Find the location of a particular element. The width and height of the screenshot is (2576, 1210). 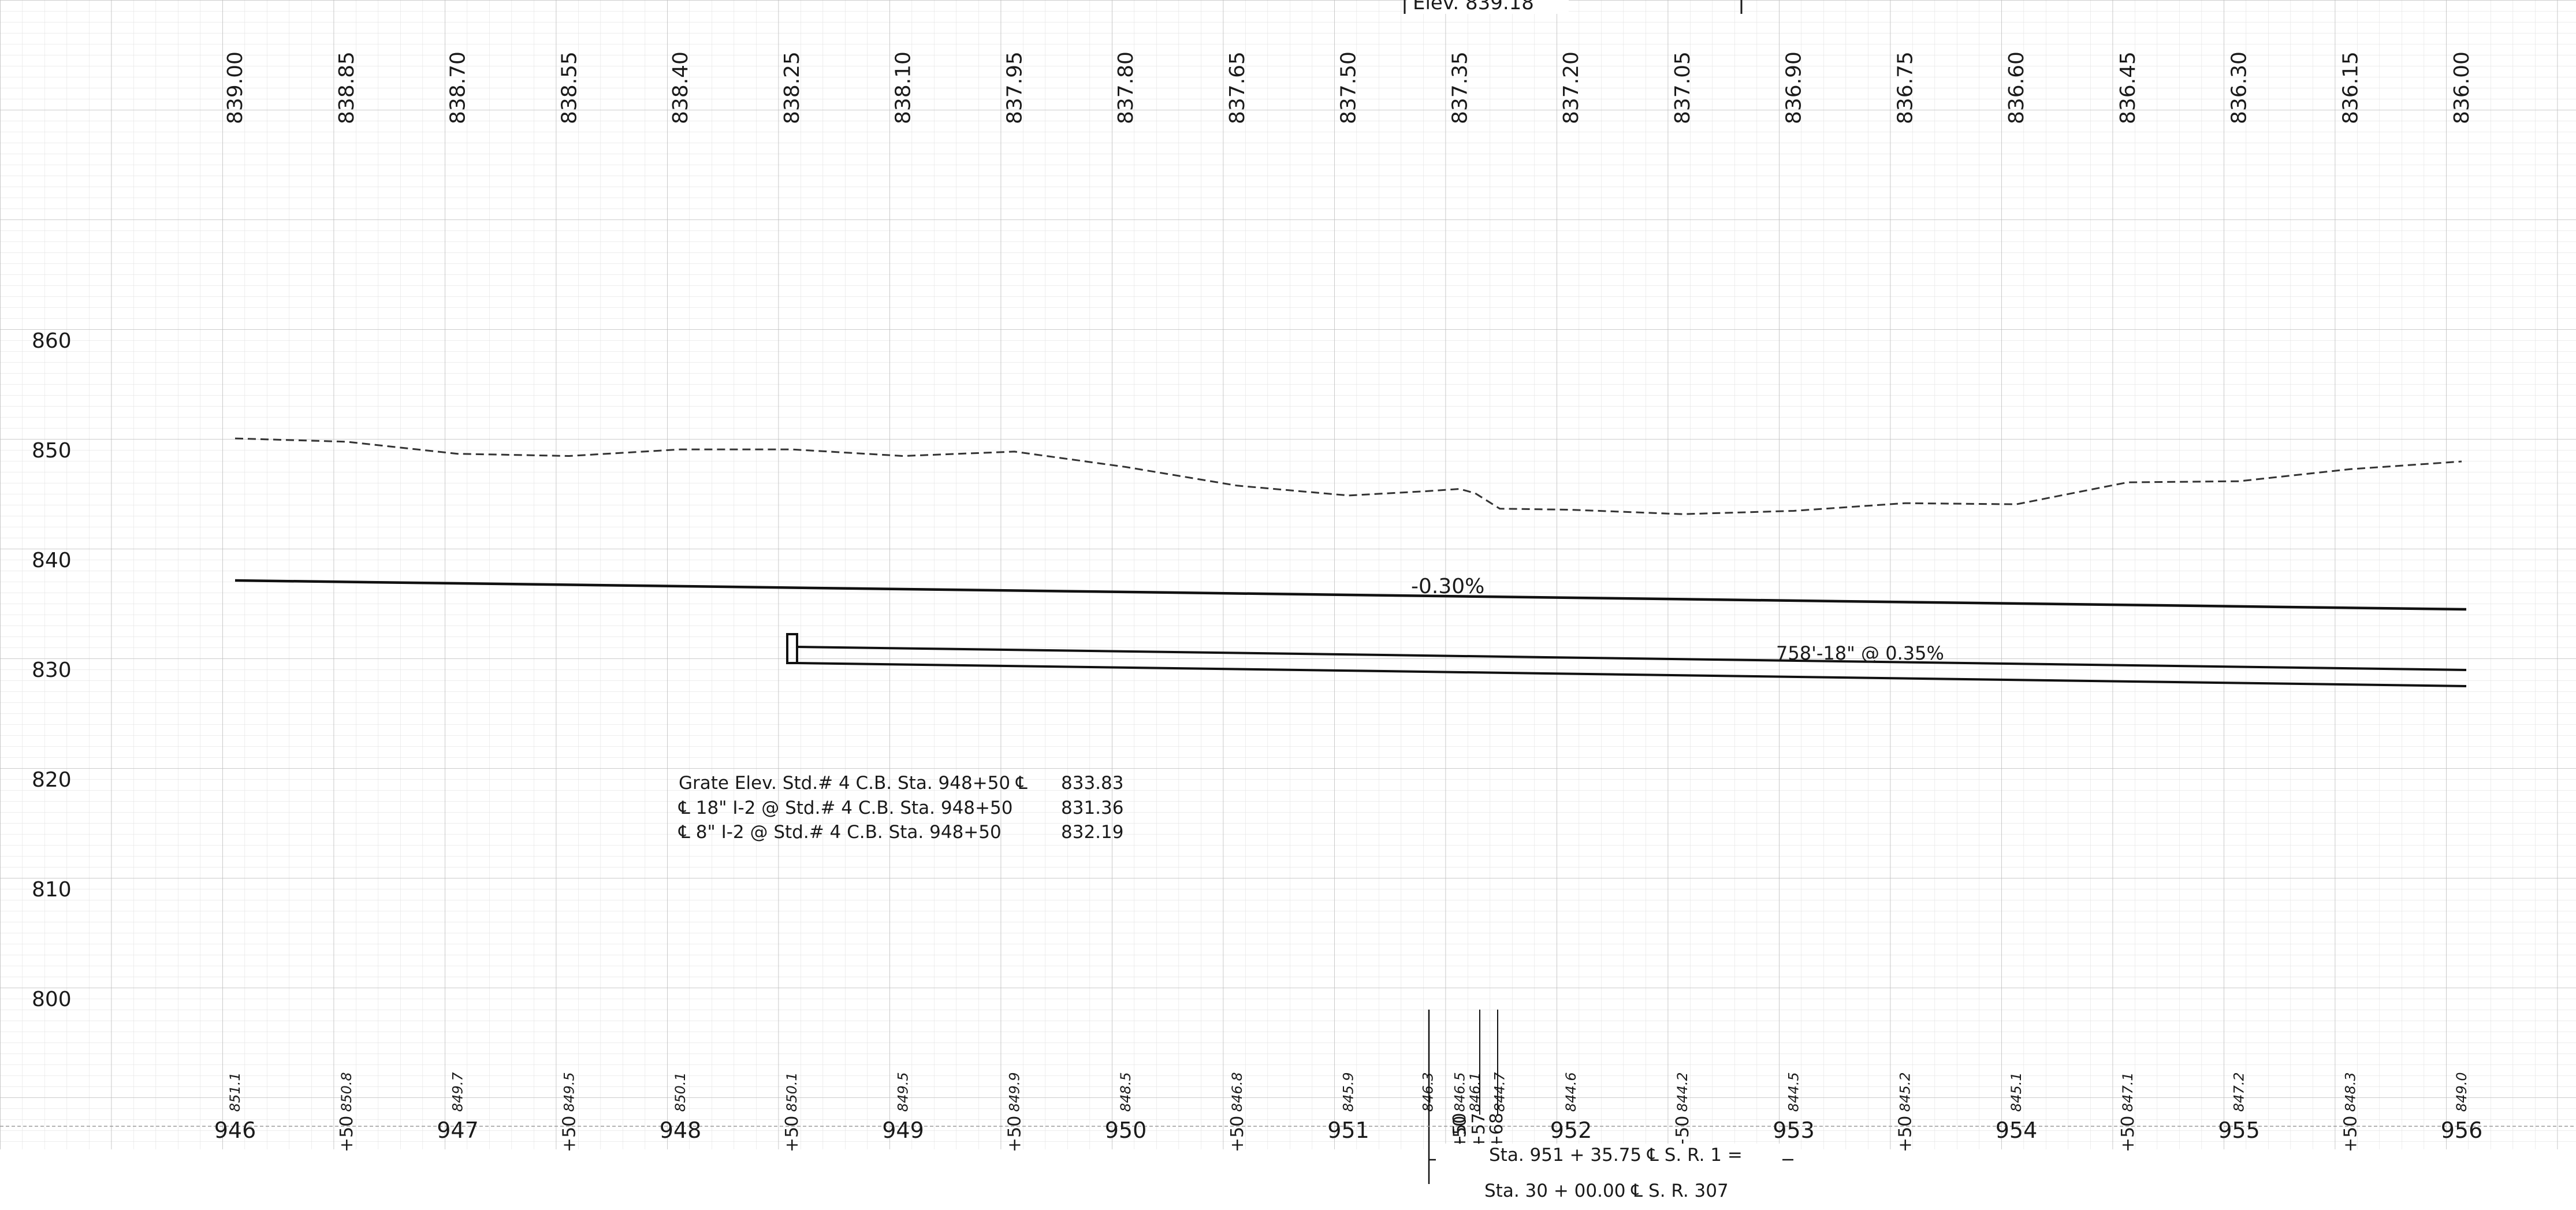

grade-elevation-label: 836.60 is located at coordinates (2016, 87).